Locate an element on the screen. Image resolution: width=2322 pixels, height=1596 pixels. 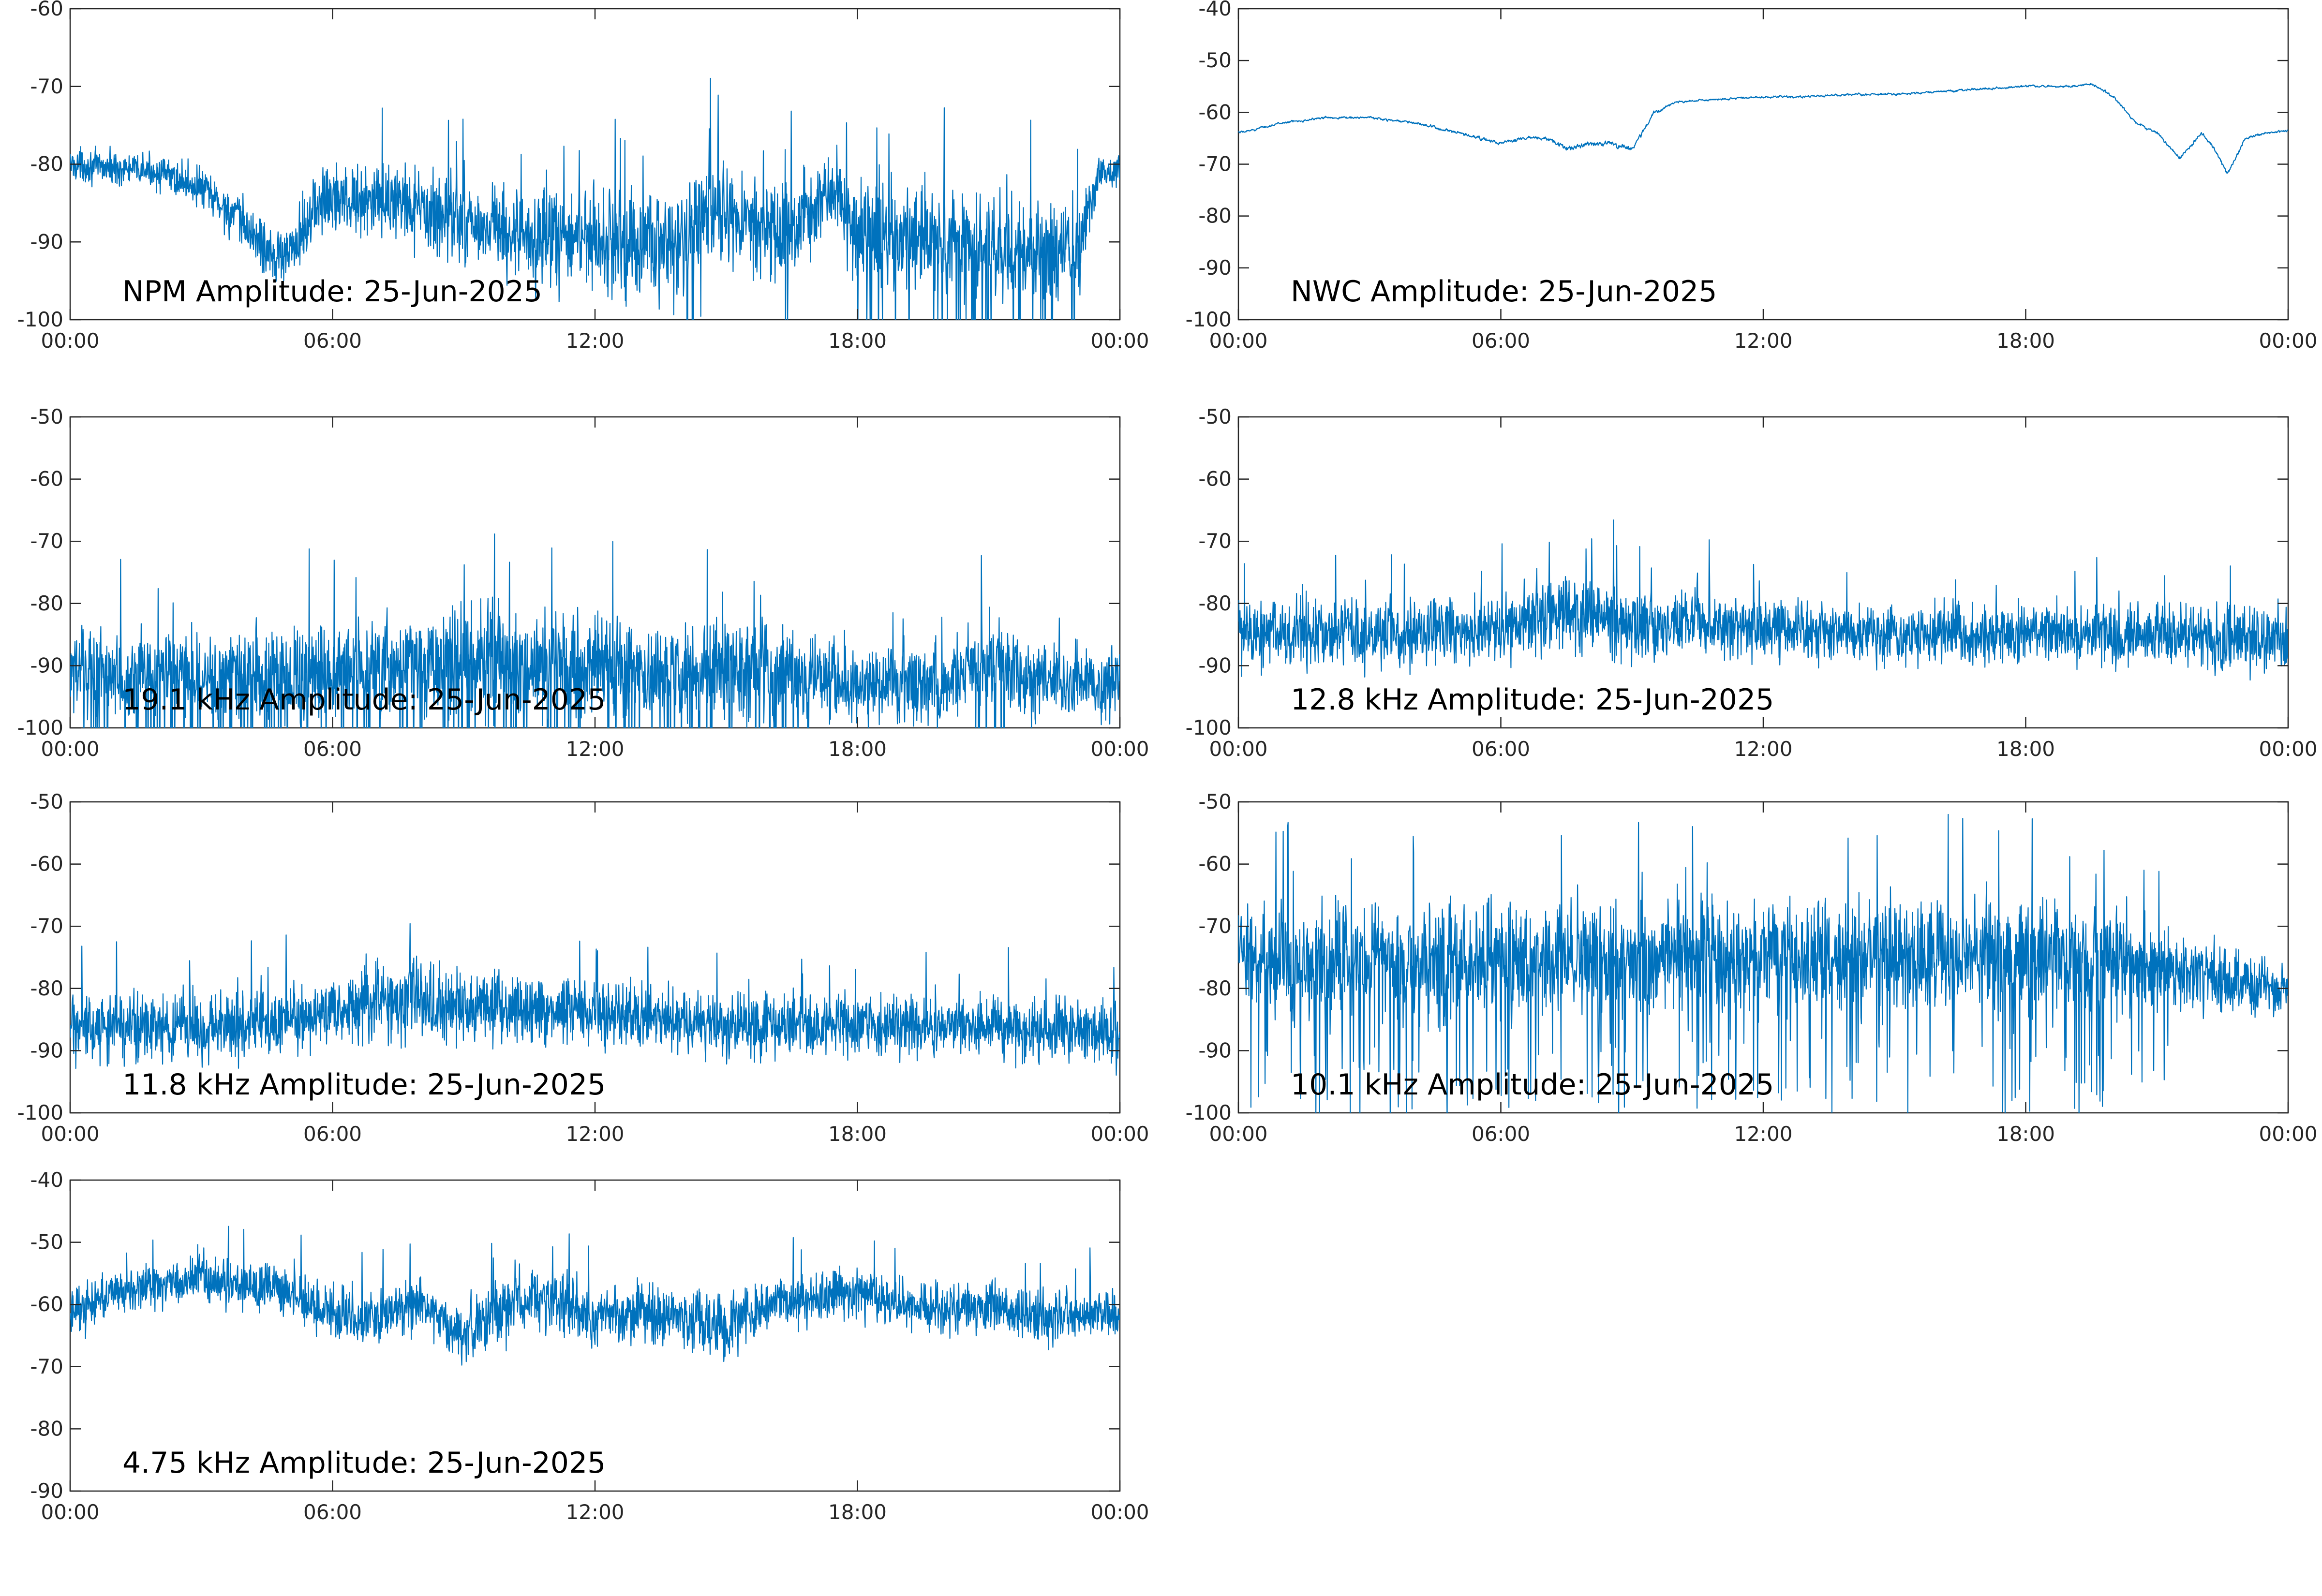
chart-title: 11.8 kHz Amplitude: 25-Jun-2025 is located at coordinates (364, 1085).